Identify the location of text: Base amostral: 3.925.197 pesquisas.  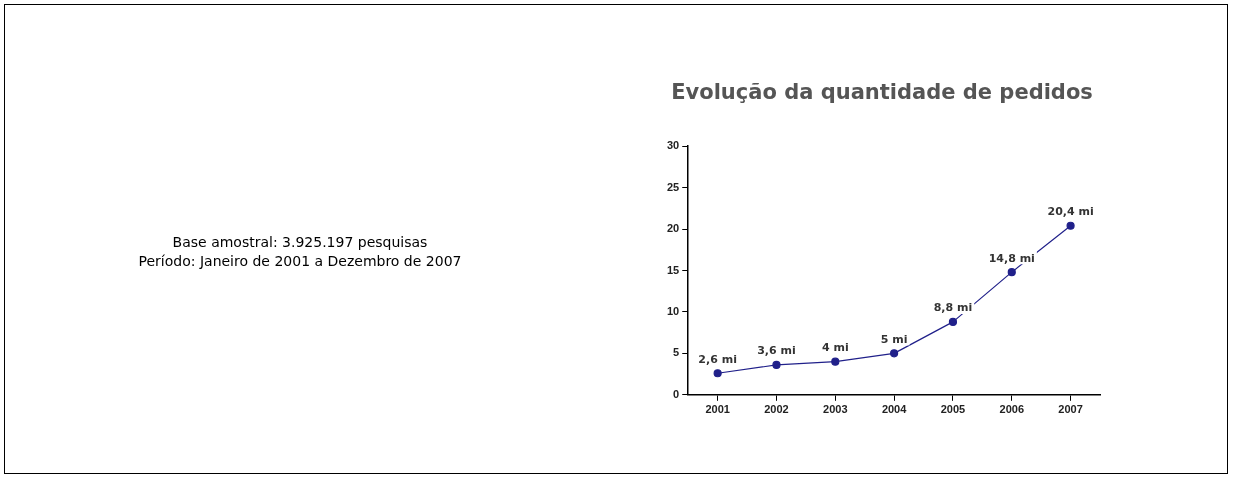
(300, 242).